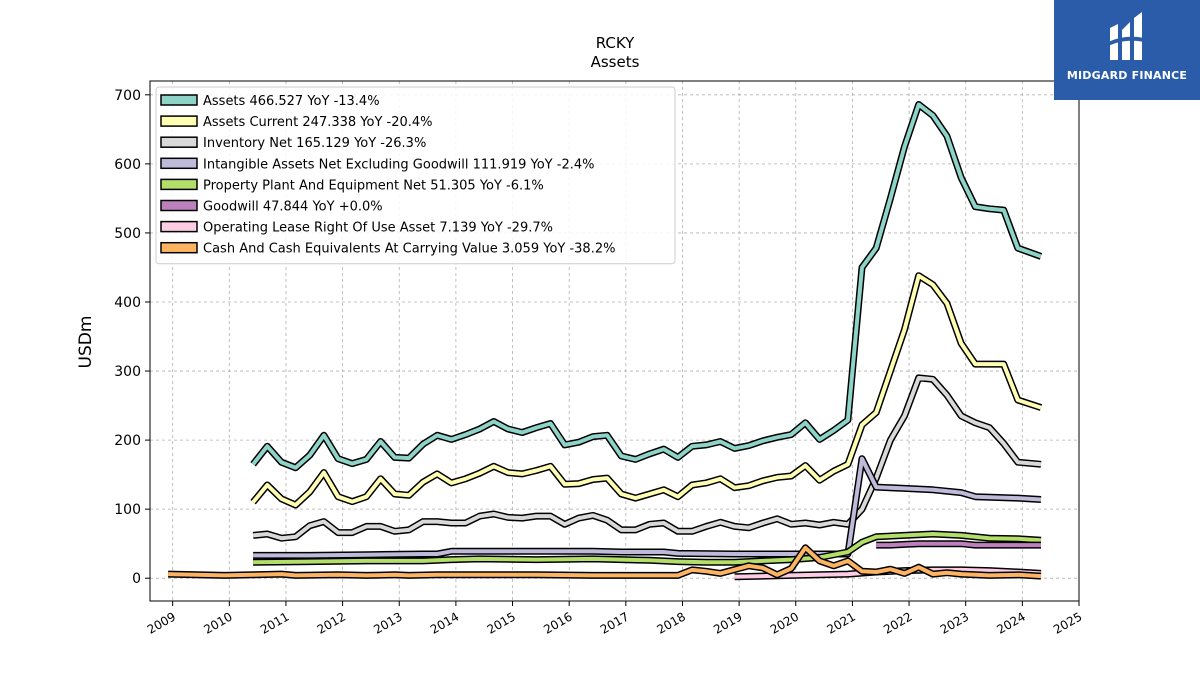 This screenshot has width=1200, height=675. What do you see at coordinates (387, 622) in the screenshot?
I see `x-tick-label: 2013` at bounding box center [387, 622].